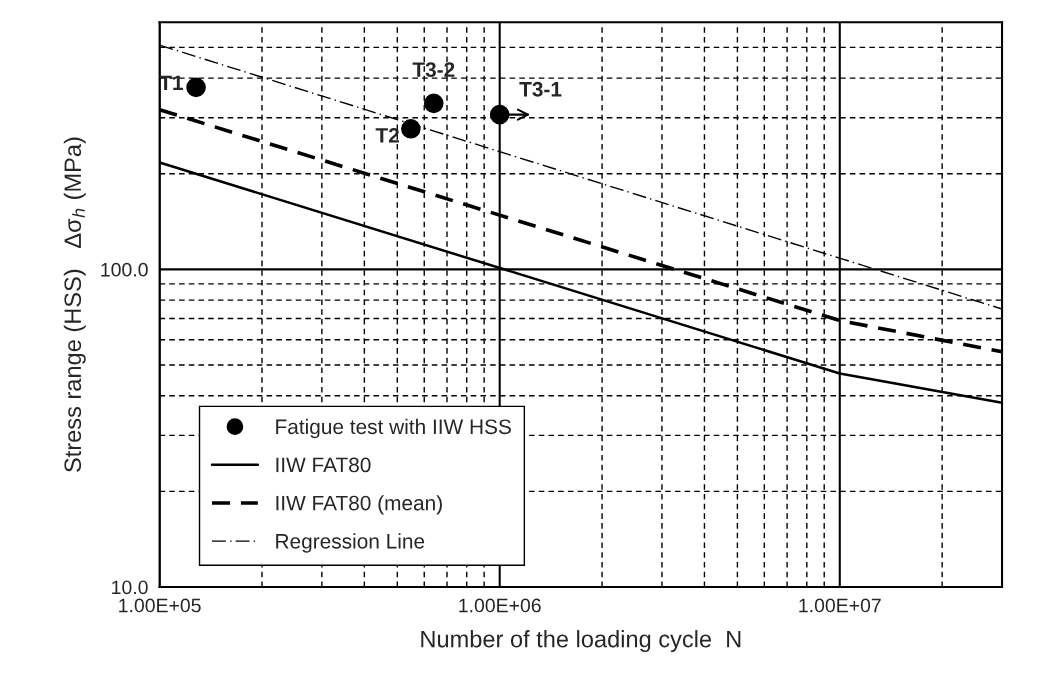 This screenshot has height=693, width=1057. Describe the element at coordinates (124, 269) in the screenshot. I see `y-tick-label: 100.0` at that location.